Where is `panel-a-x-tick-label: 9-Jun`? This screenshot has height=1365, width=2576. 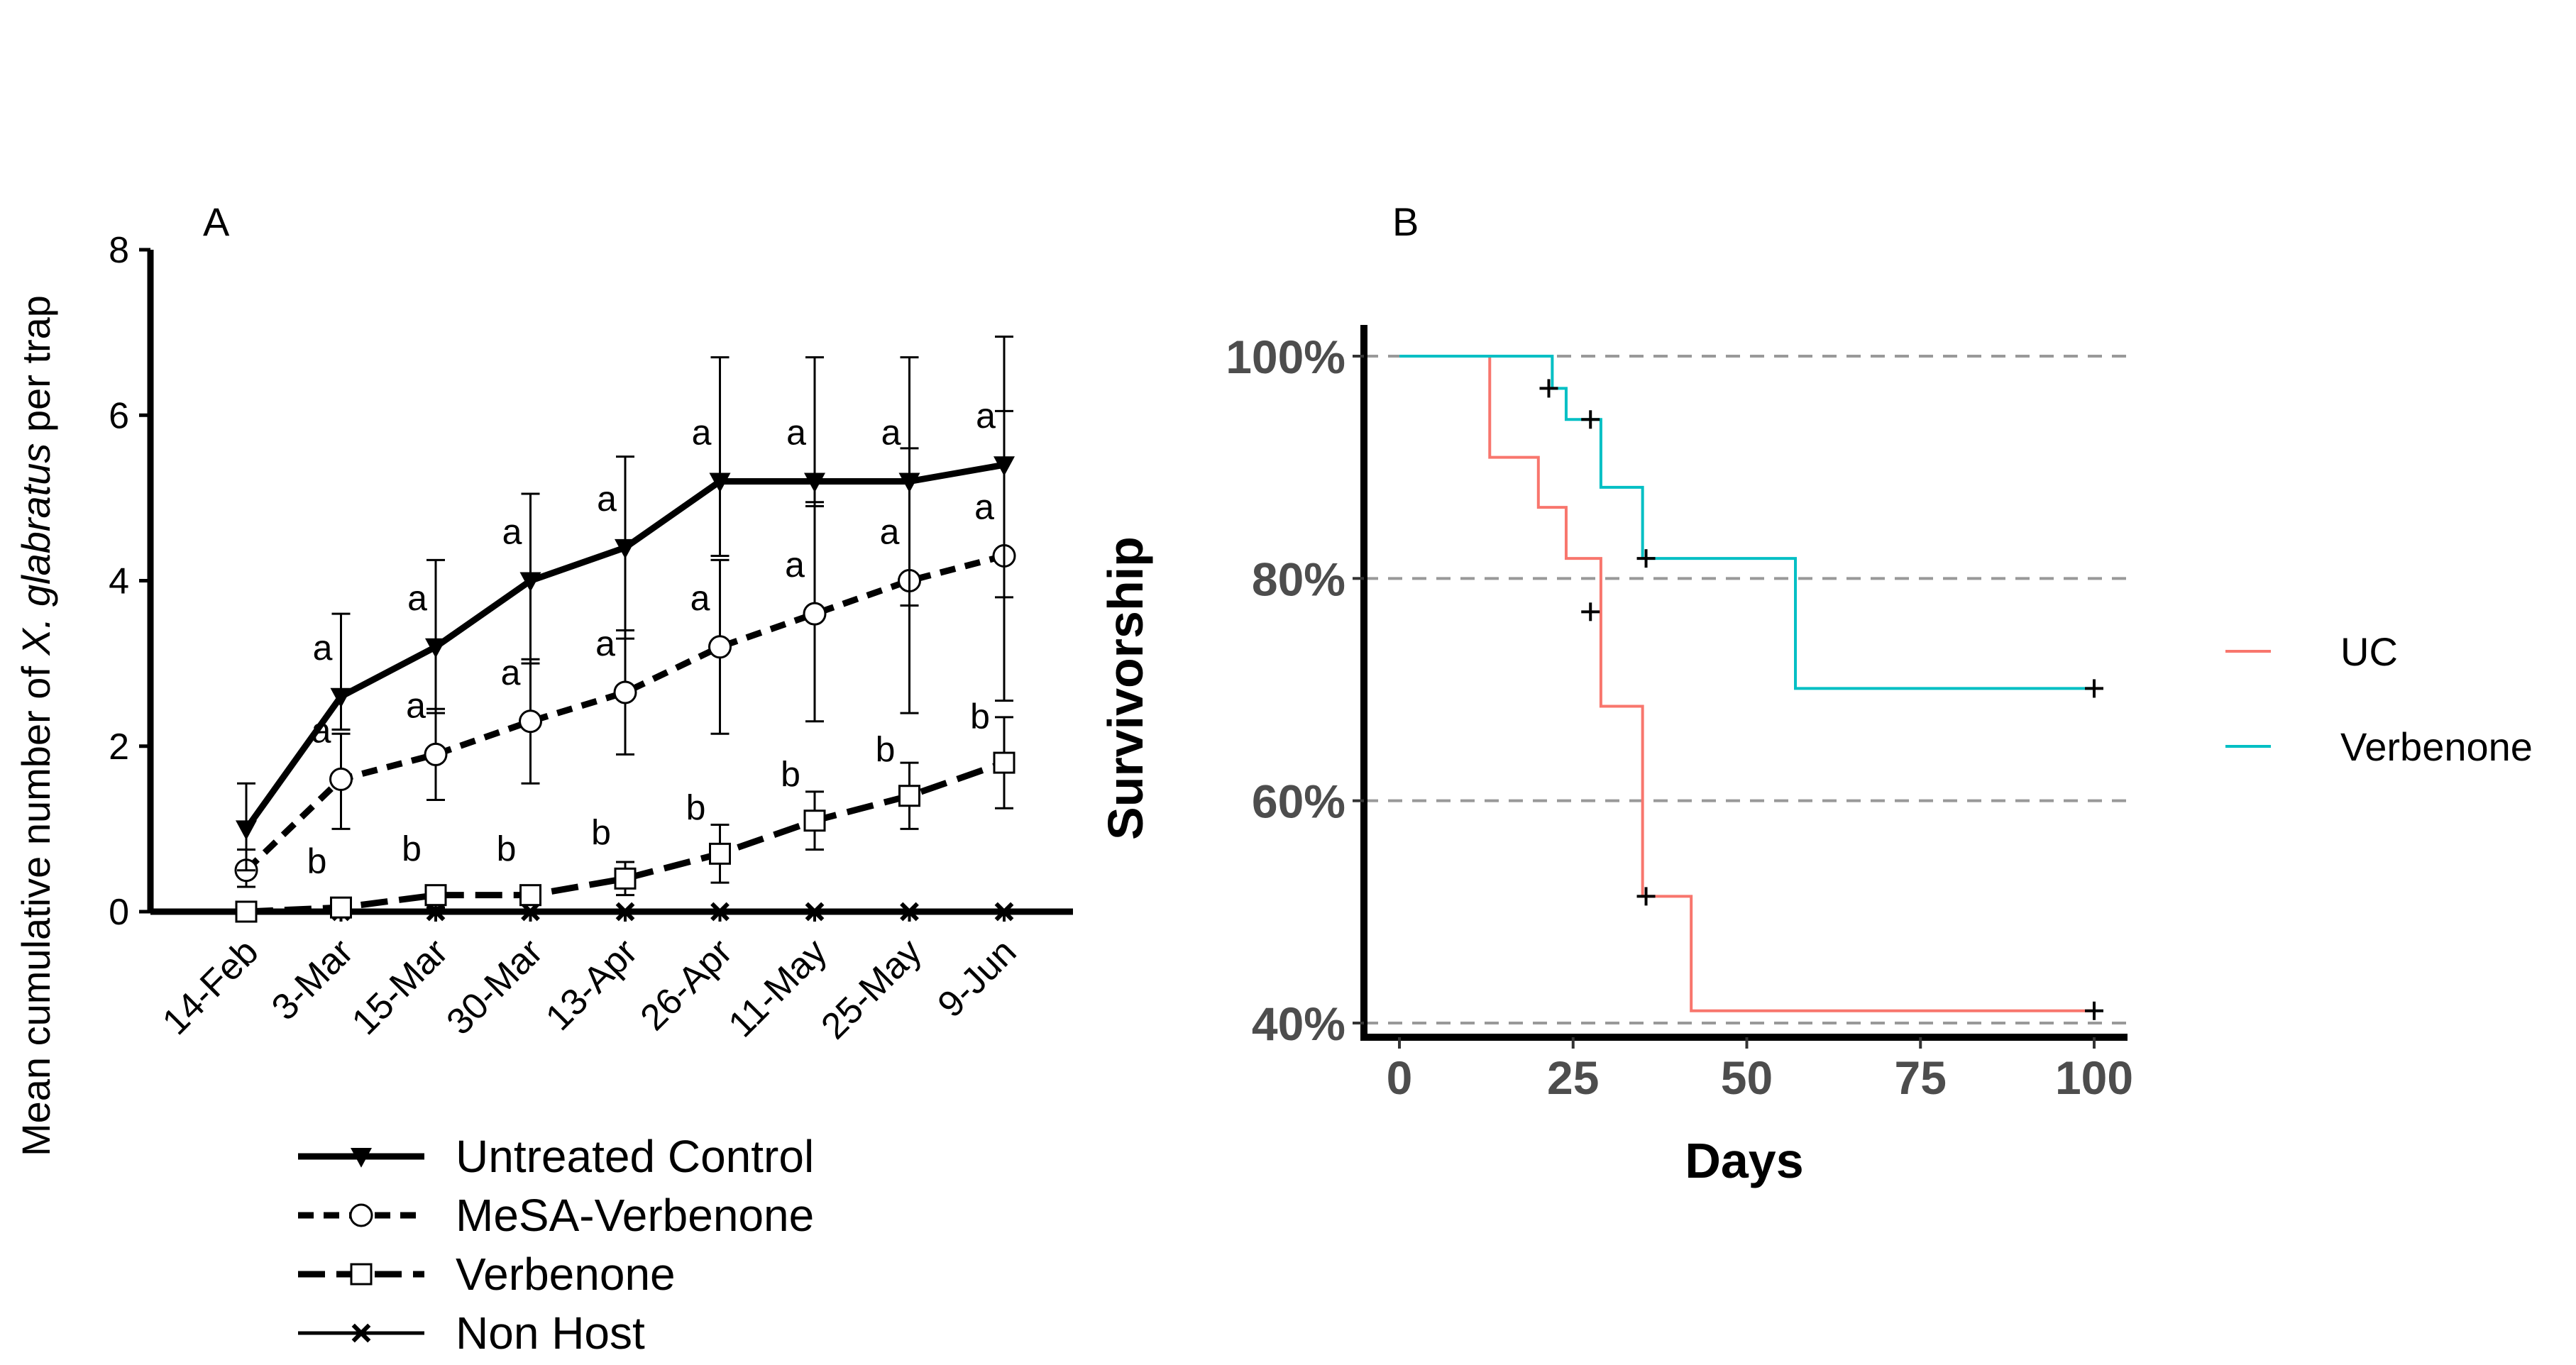
panel-a-x-tick-label: 9-Jun is located at coordinates (977, 978).